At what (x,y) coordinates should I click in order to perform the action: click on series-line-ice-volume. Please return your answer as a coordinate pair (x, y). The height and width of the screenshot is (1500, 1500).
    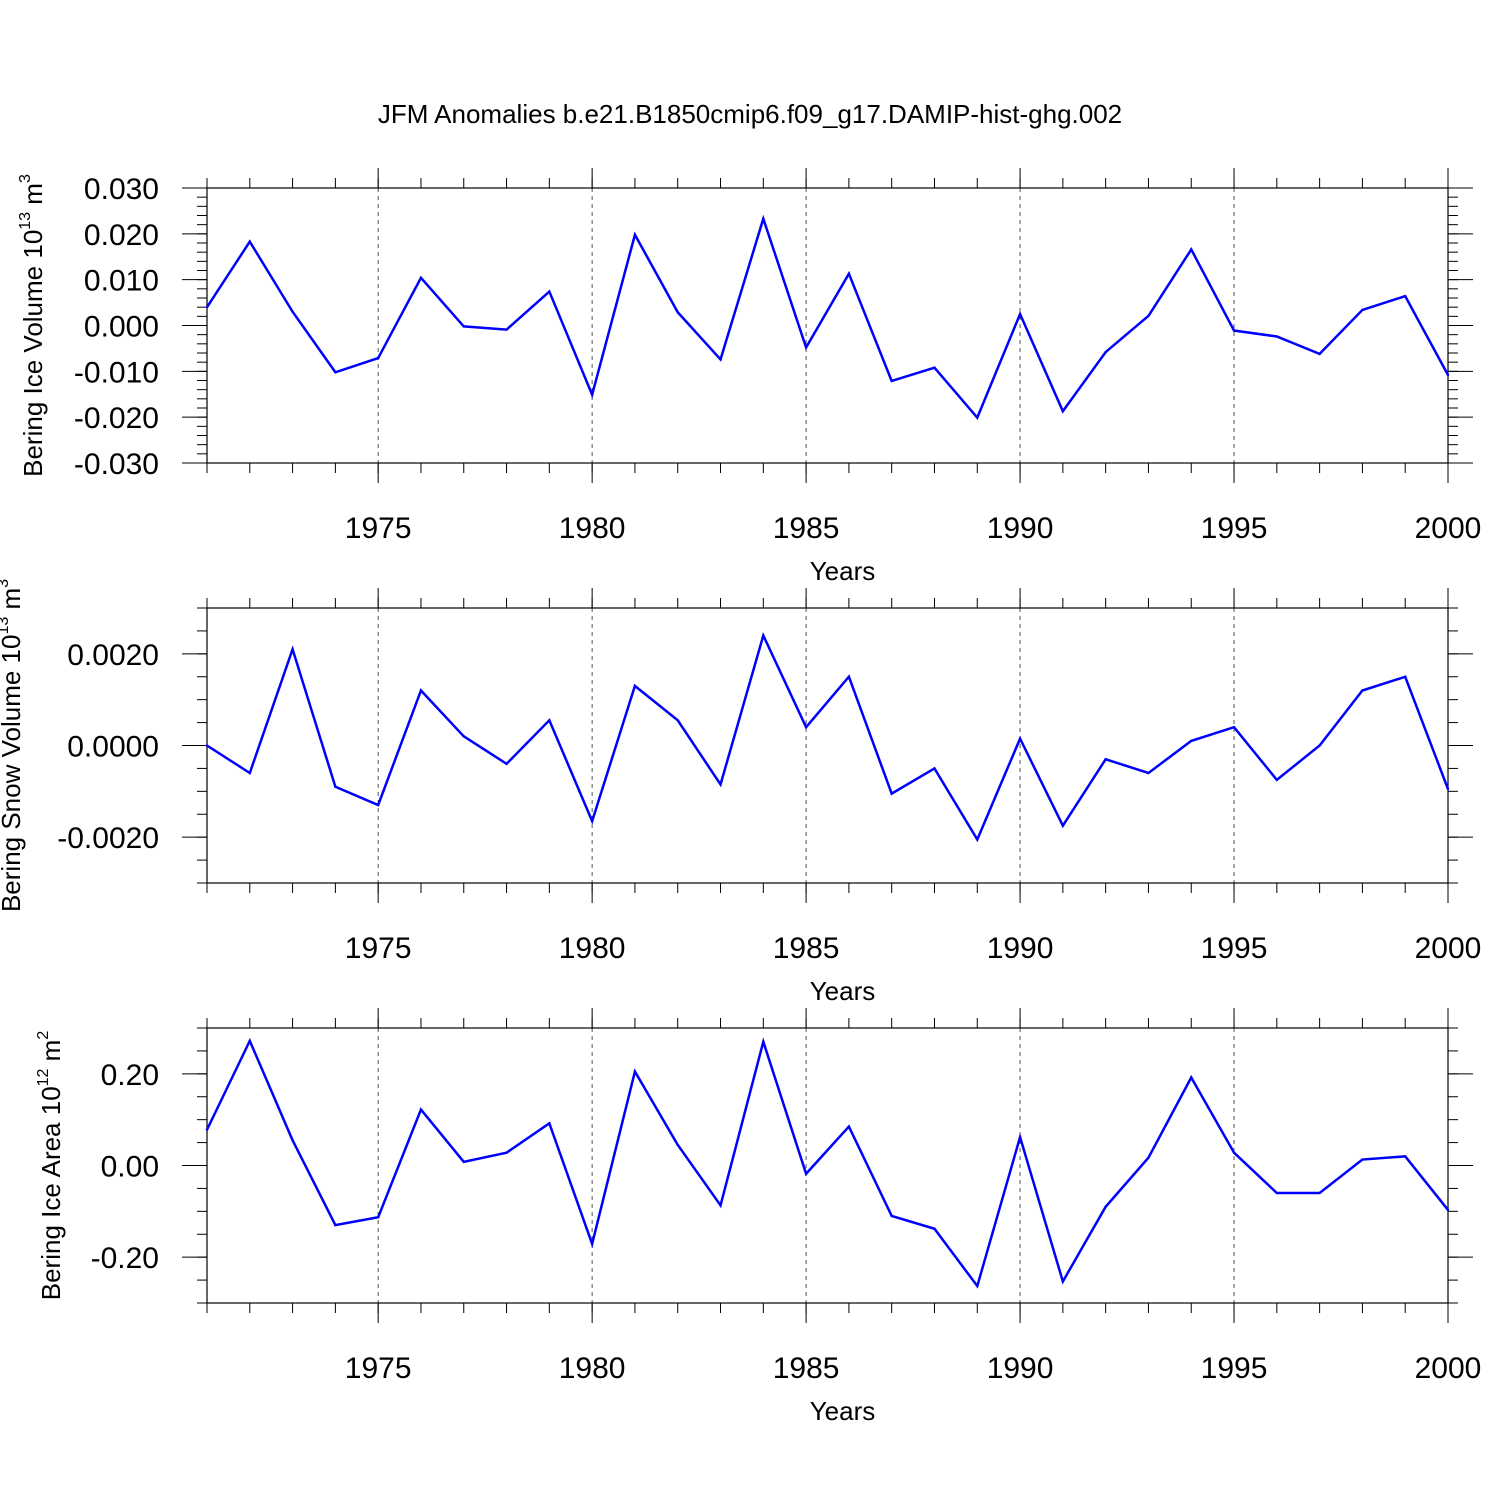
    Looking at the image, I should click on (827, 317).